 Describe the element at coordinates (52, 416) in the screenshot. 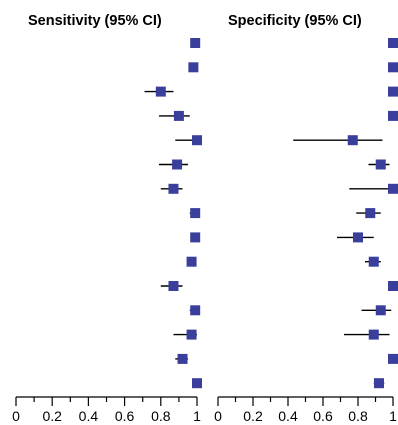

I see `sensitivity-tick-label: 0.2` at that location.